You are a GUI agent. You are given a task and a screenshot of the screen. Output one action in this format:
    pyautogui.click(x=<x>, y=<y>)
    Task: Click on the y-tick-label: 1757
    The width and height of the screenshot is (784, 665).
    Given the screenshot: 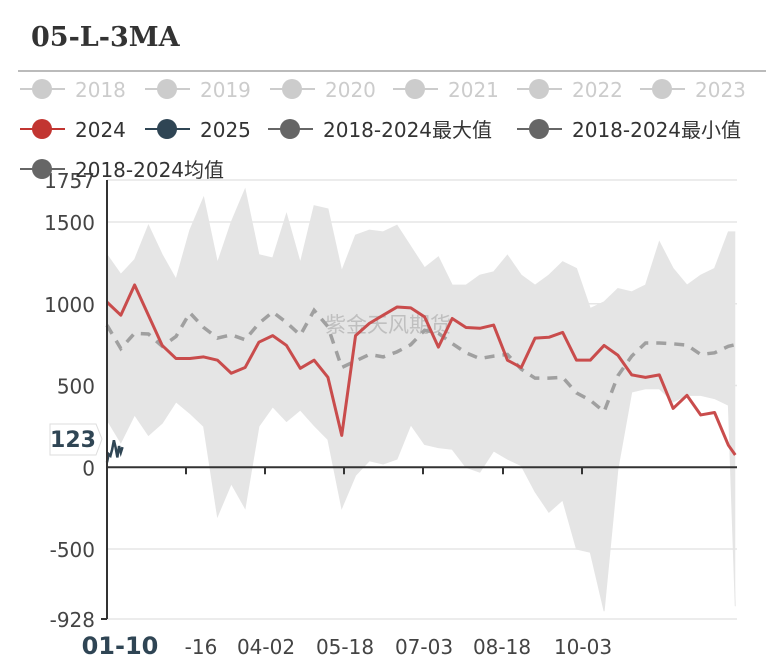 What is the action you would take?
    pyautogui.click(x=69, y=181)
    